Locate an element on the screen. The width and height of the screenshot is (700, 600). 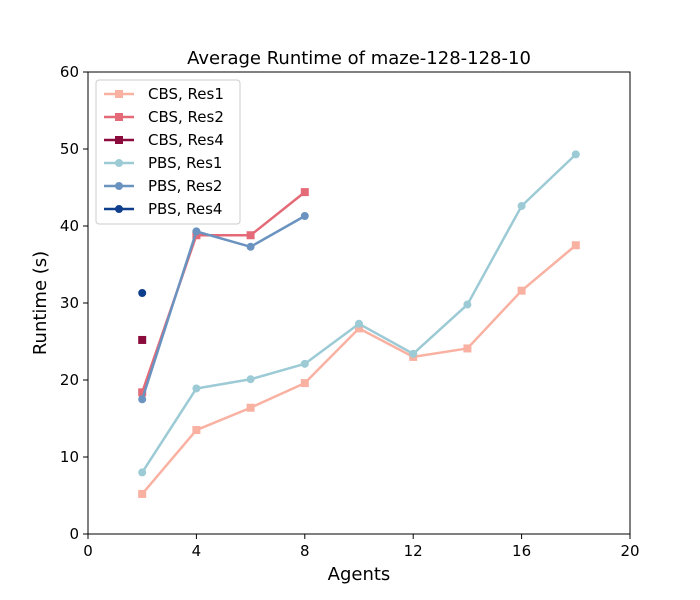
legend-label: PBS, Res2 is located at coordinates (185, 186).